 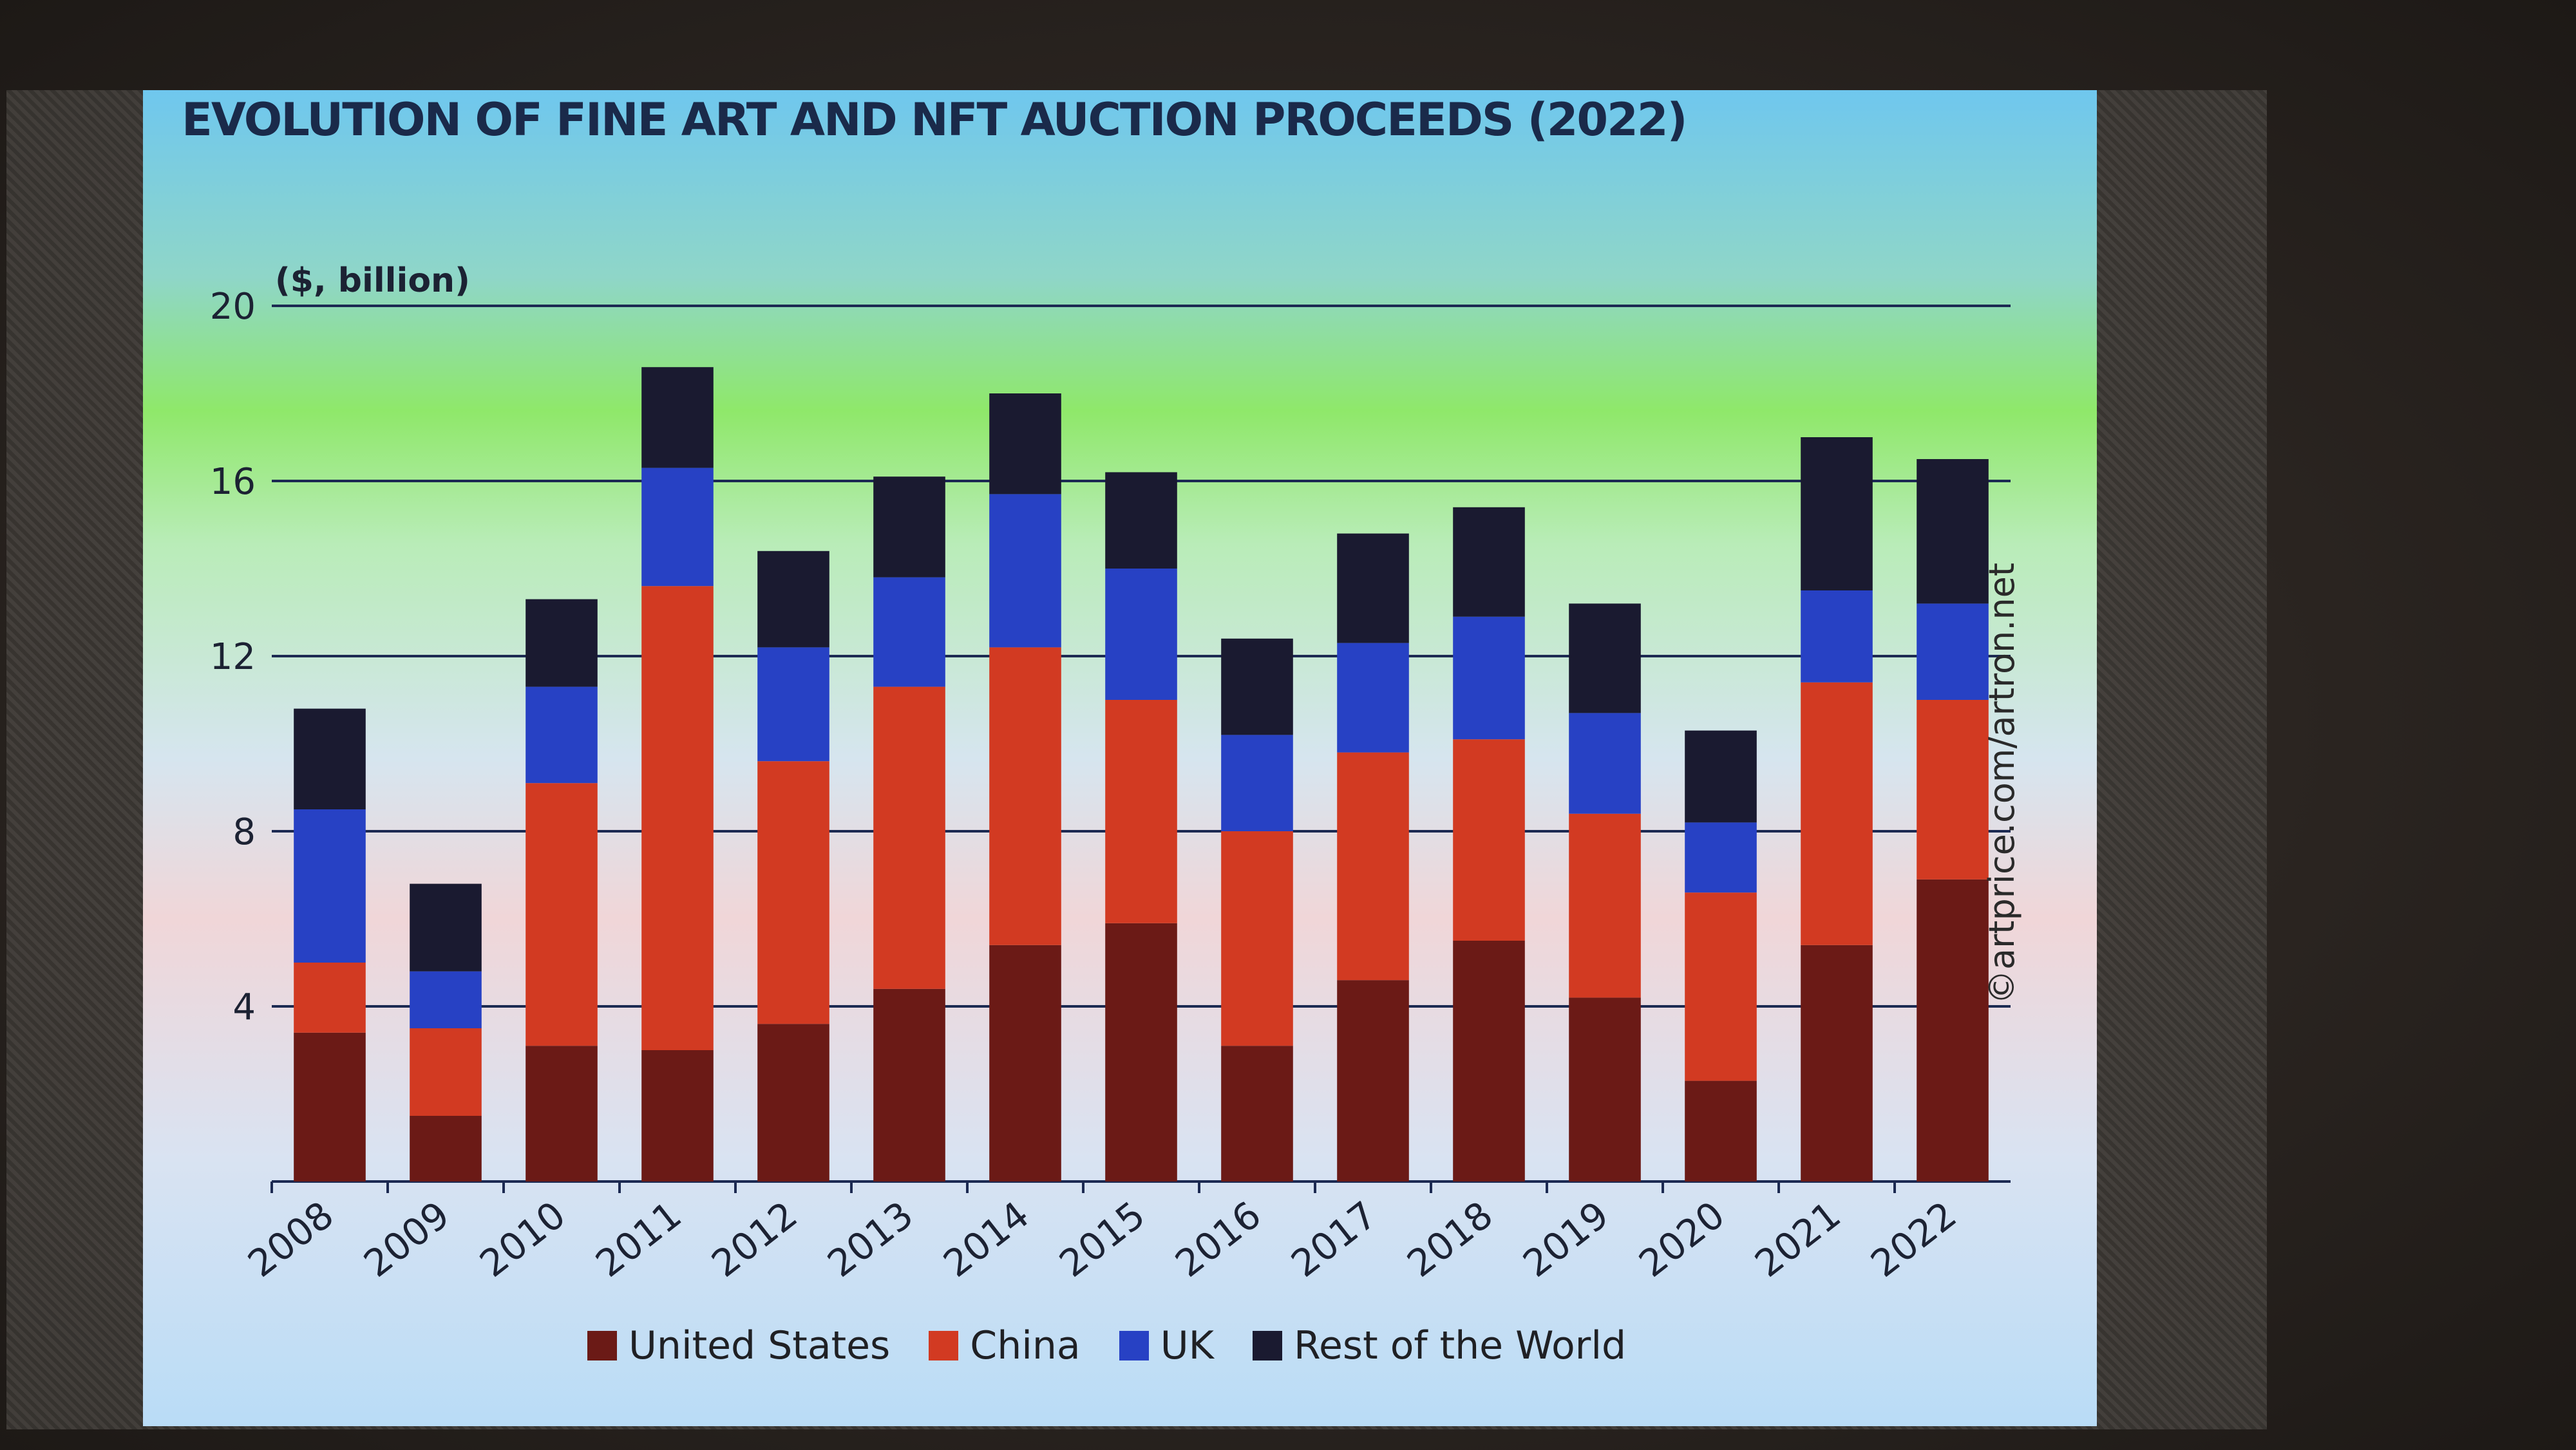 What do you see at coordinates (1489, 1061) in the screenshot?
I see `bar-segment-2018-united-states` at bounding box center [1489, 1061].